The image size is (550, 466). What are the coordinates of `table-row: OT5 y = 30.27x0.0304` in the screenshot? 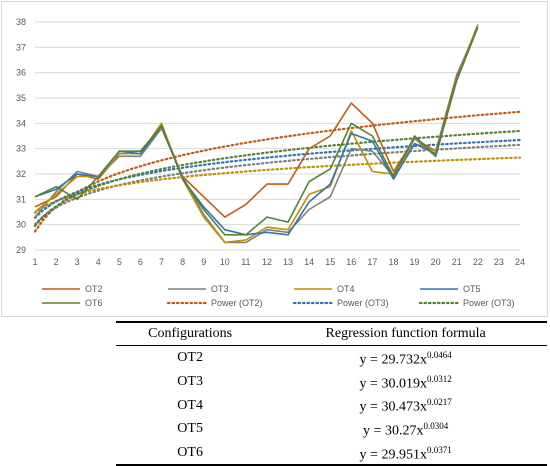 It's located at (331, 429).